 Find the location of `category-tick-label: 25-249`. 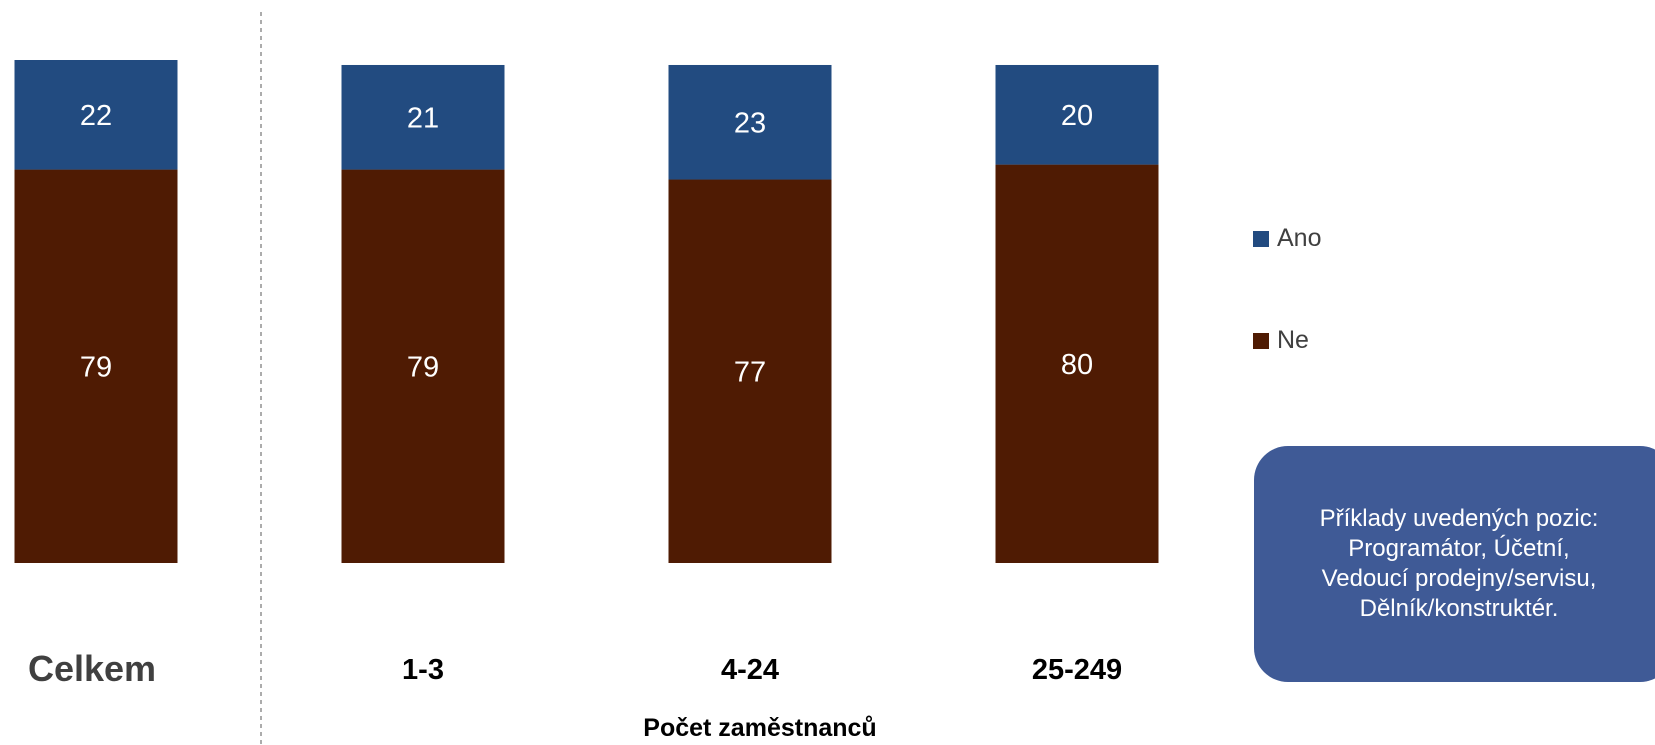

category-tick-label: 25-249 is located at coordinates (1077, 670).